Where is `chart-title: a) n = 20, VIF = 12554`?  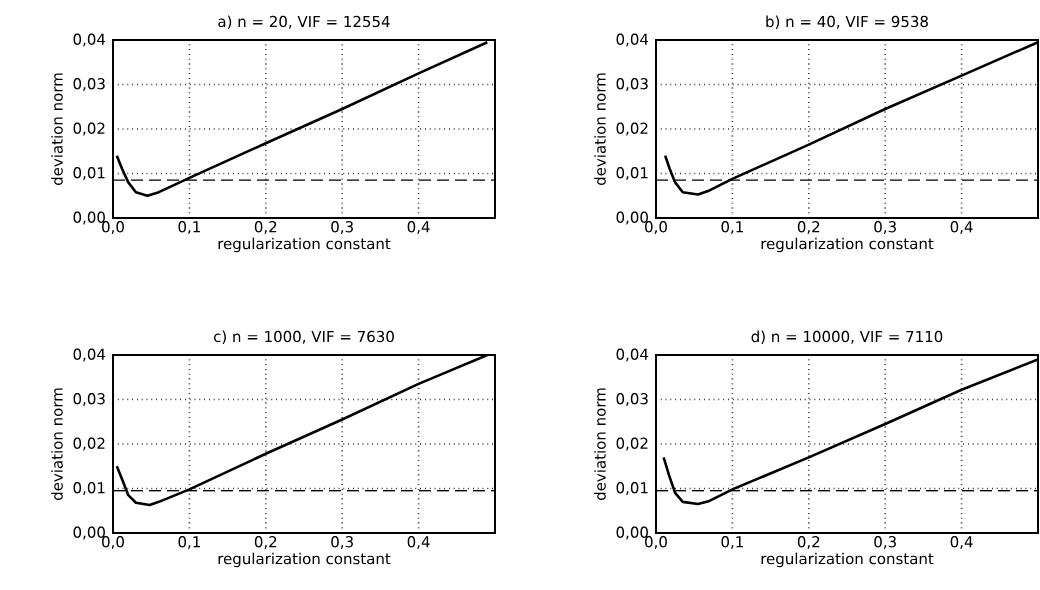 chart-title: a) n = 20, VIF = 12554 is located at coordinates (304, 22).